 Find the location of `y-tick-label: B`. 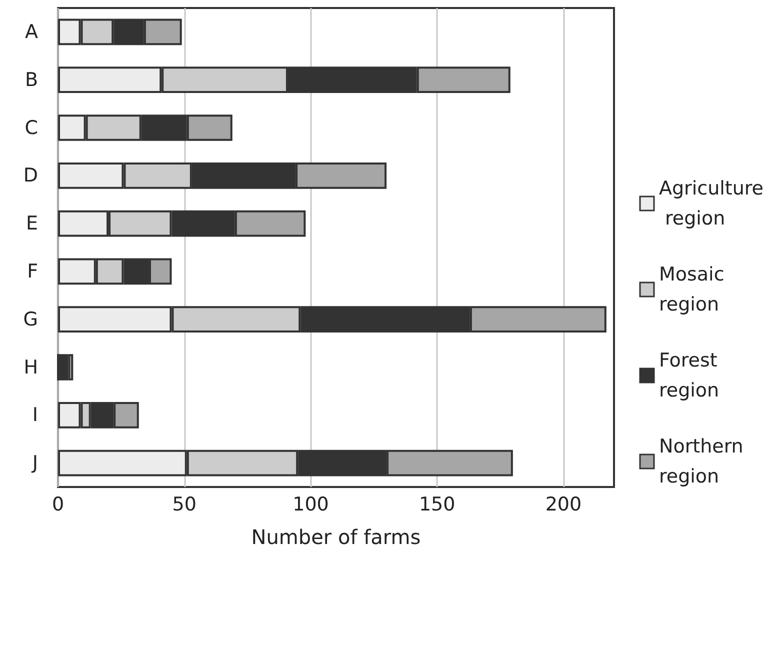

y-tick-label: B is located at coordinates (31, 79).